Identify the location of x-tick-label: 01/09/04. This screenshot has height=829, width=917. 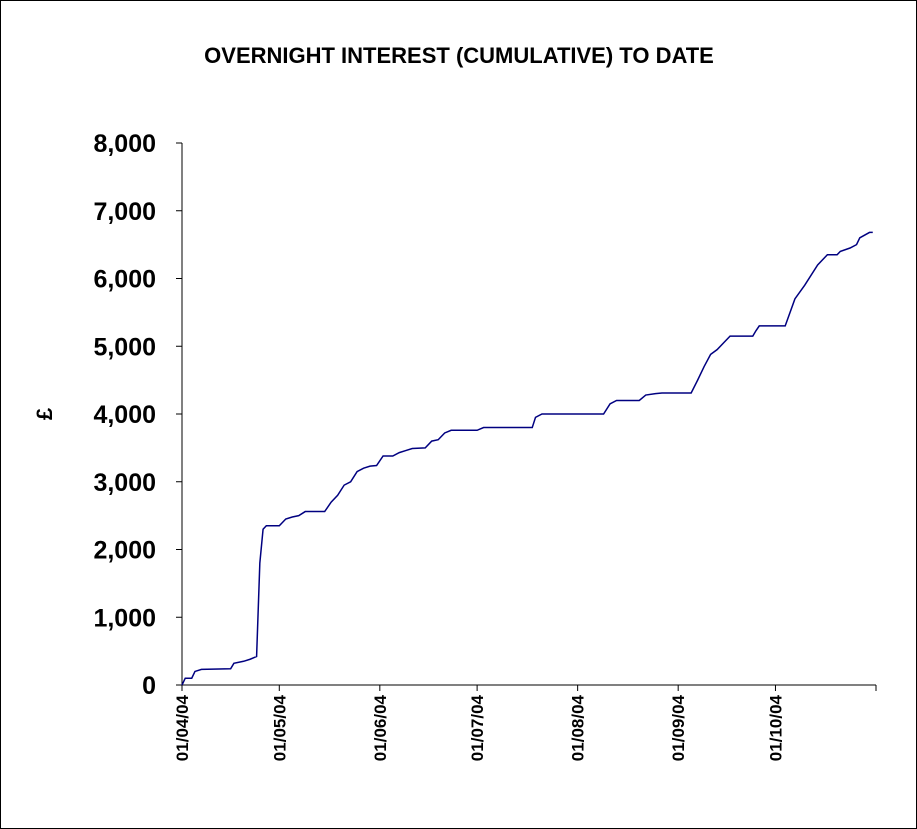
(678, 727).